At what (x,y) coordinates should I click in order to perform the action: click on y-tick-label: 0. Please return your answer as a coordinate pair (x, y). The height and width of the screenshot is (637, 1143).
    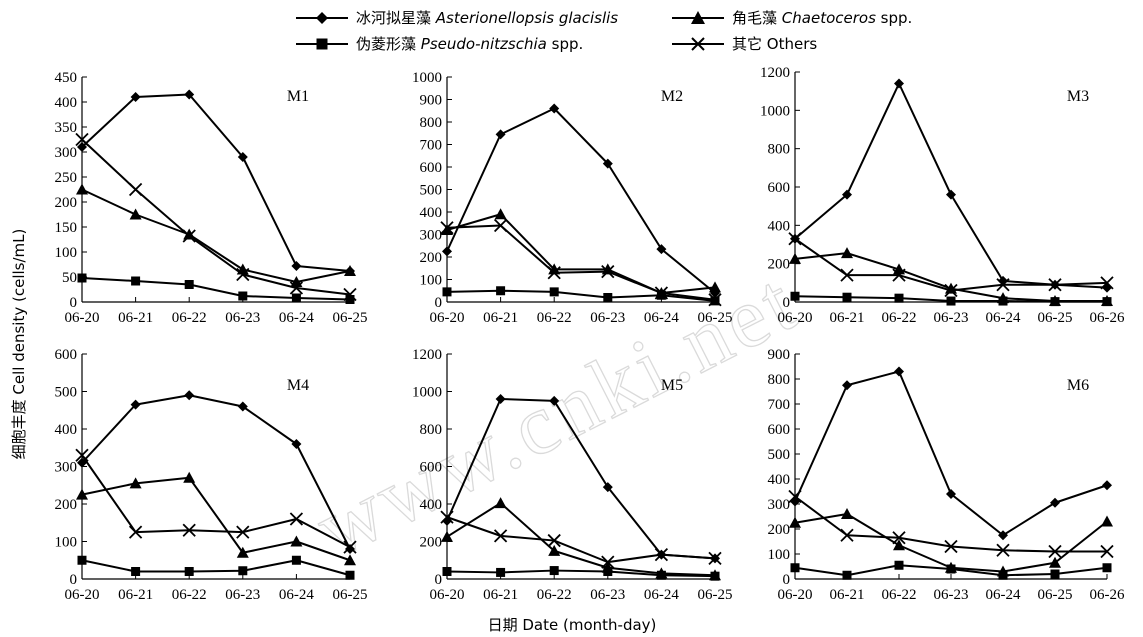
    Looking at the image, I should click on (74, 580).